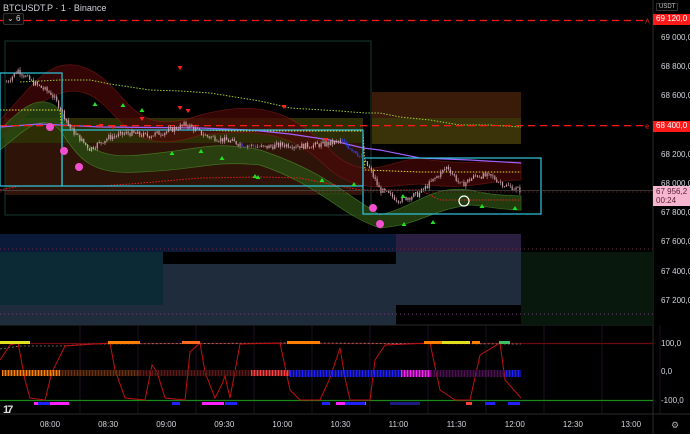  Describe the element at coordinates (166, 424) in the screenshot. I see `time-tick-label: 09:00` at that location.